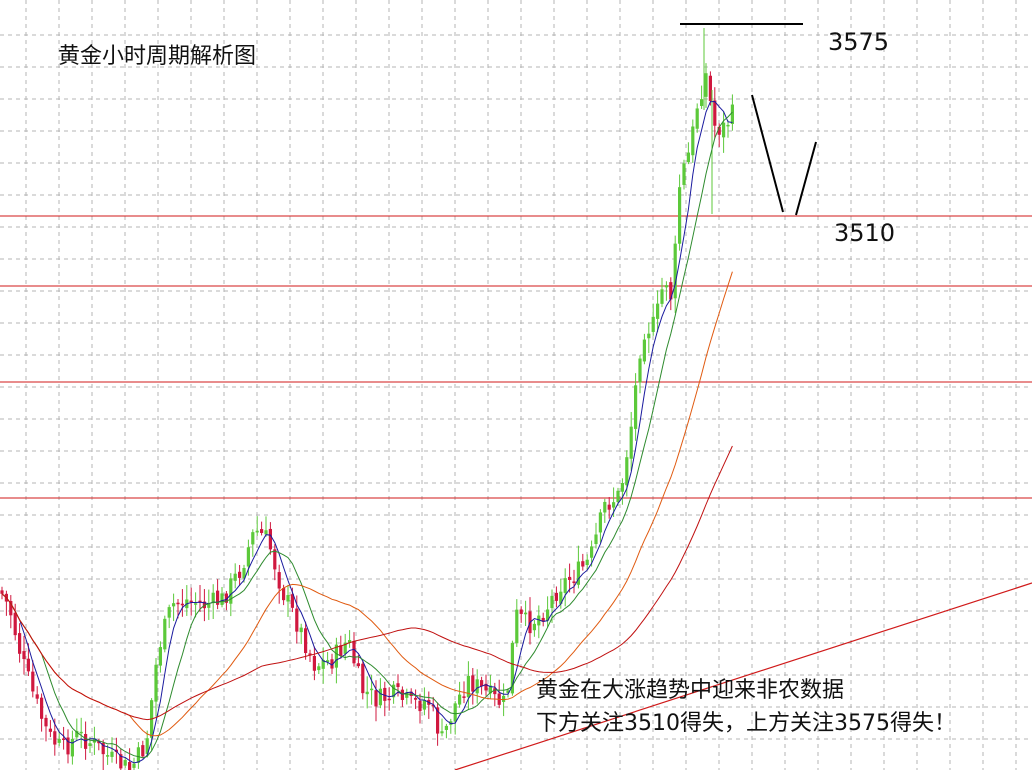  Describe the element at coordinates (806, 178) in the screenshot. I see `projection-up-stroke` at that location.